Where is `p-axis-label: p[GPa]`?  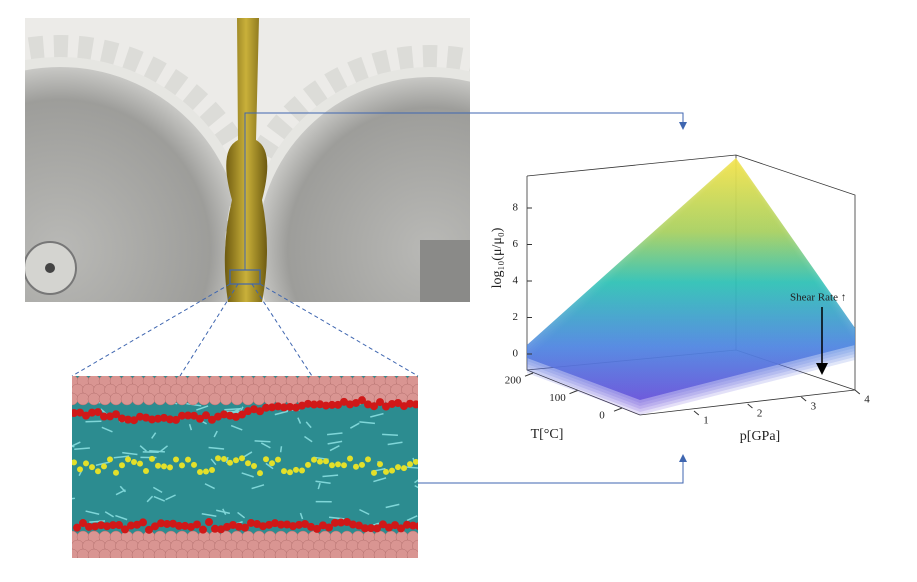 p-axis-label: p[GPa] is located at coordinates (760, 436).